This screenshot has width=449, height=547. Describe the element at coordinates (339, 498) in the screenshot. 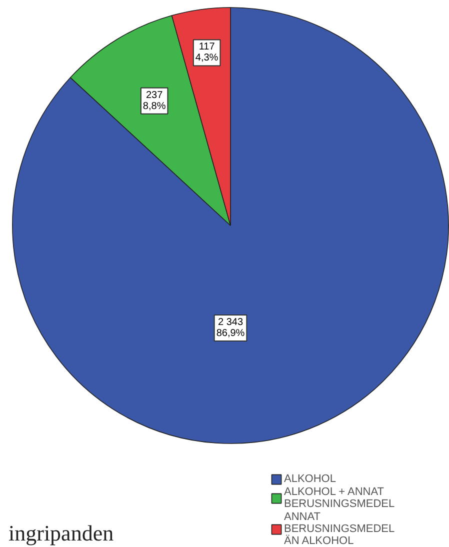

I see `legend-label: ALKOHOL + ANNAT BERUSNINGSMEDEL` at that location.